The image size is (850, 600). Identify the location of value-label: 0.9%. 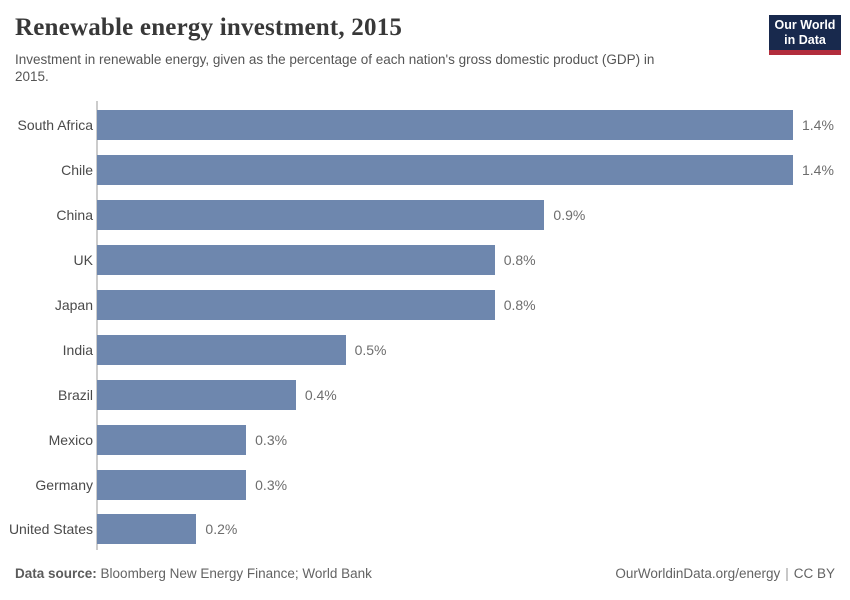
(569, 215).